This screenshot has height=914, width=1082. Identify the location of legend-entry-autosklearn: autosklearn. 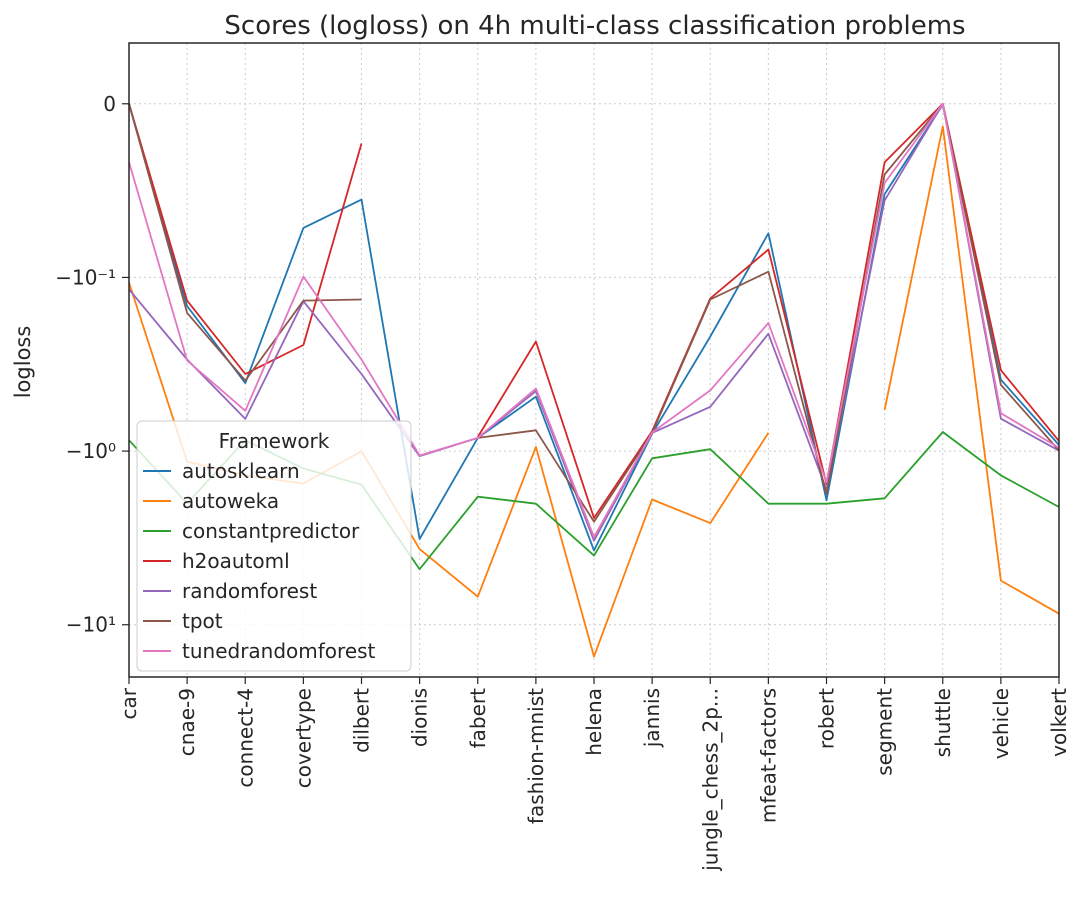
(241, 471).